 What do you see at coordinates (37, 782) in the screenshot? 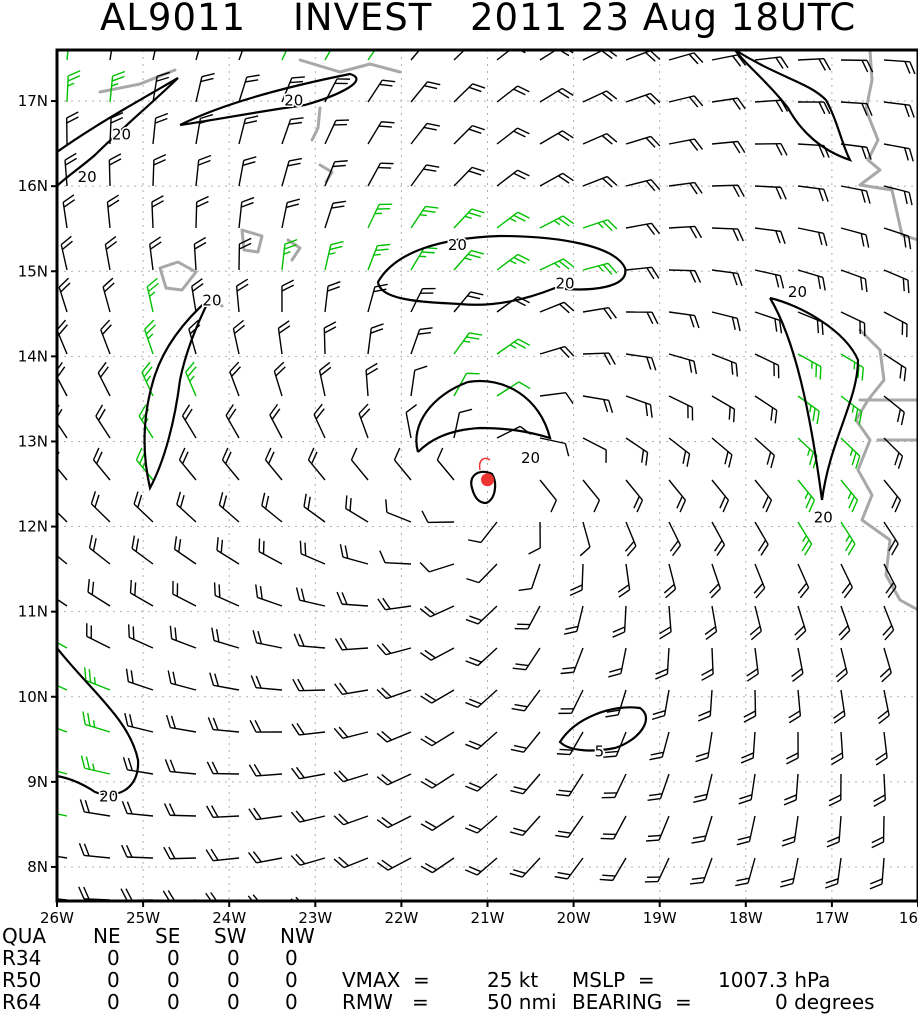
I see `lat-label: 9N` at bounding box center [37, 782].